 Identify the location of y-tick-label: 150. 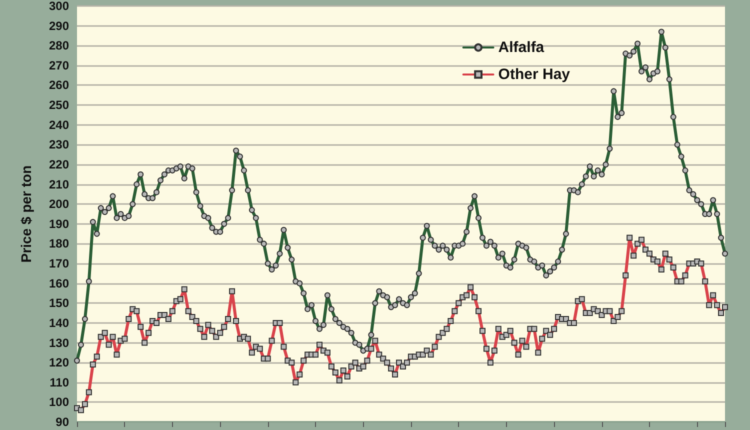
(59, 303).